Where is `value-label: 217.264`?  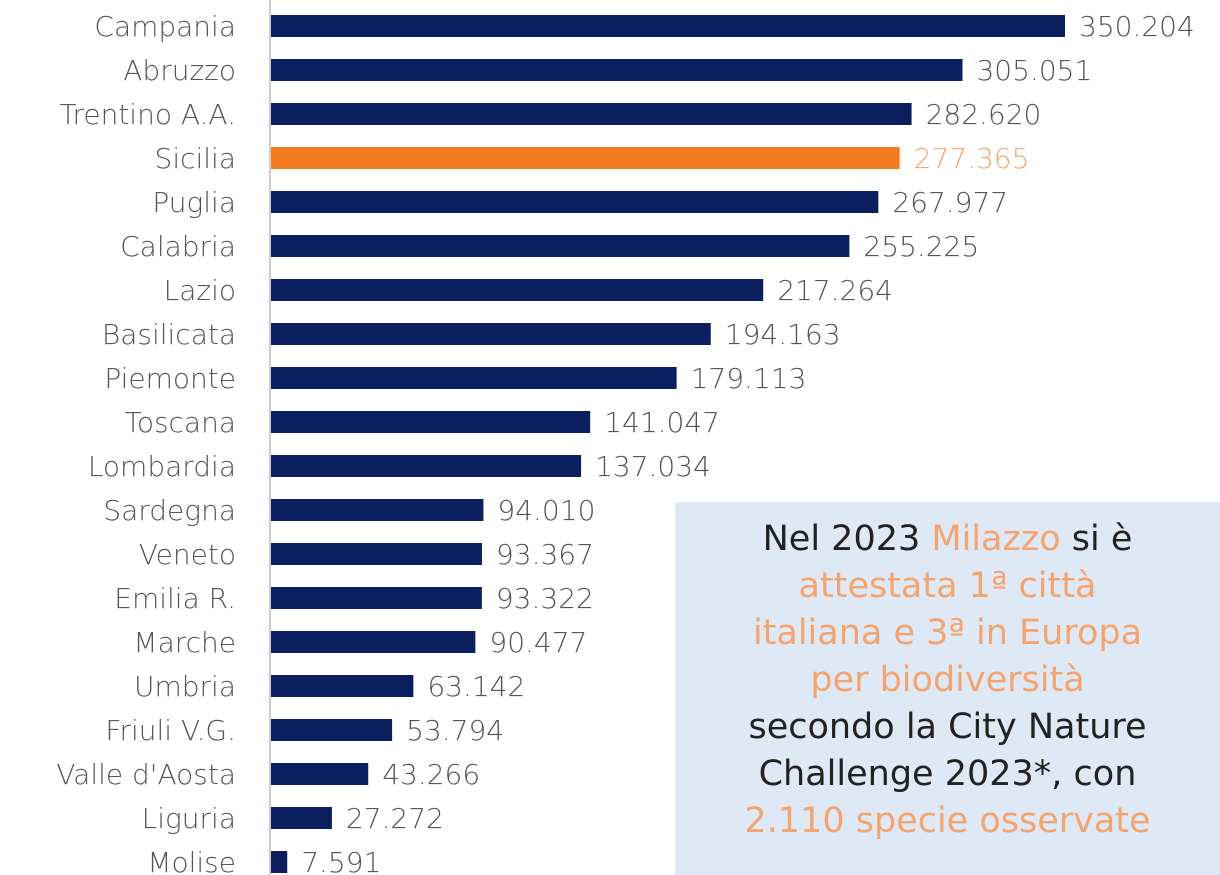 value-label: 217.264 is located at coordinates (835, 290).